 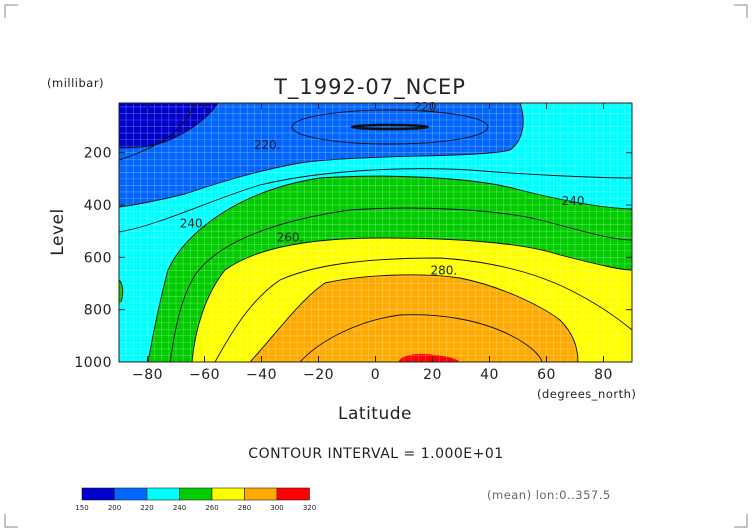 I want to click on x-tick-label: 80, so click(x=603, y=375).